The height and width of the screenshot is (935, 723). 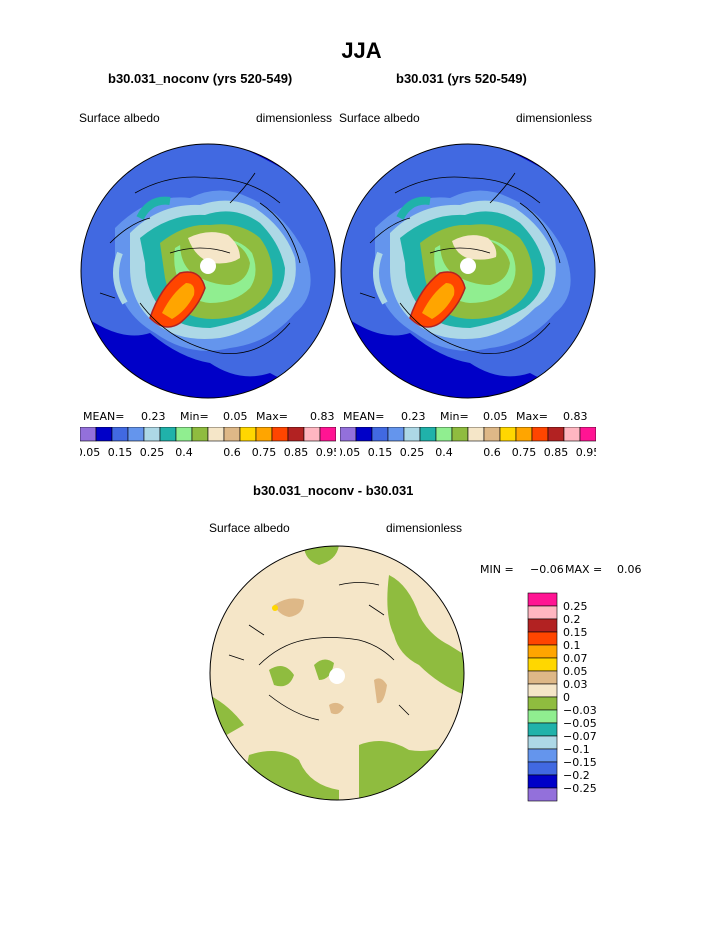 I want to click on panel3-max: 0.06, so click(x=629, y=569).